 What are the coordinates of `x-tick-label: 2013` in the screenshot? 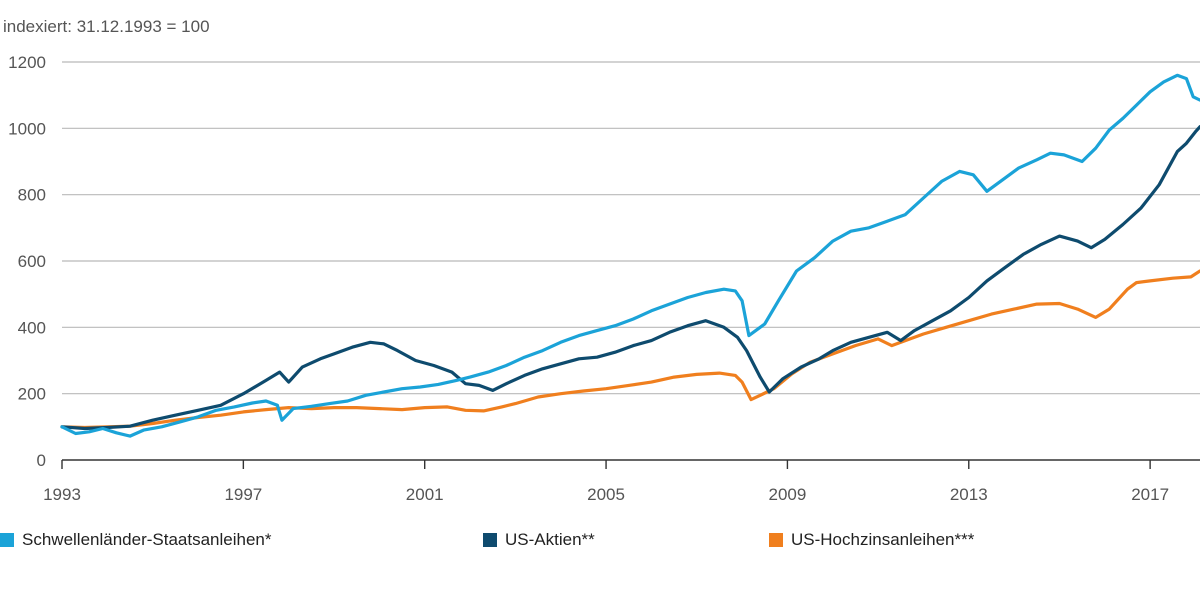 It's located at (969, 494).